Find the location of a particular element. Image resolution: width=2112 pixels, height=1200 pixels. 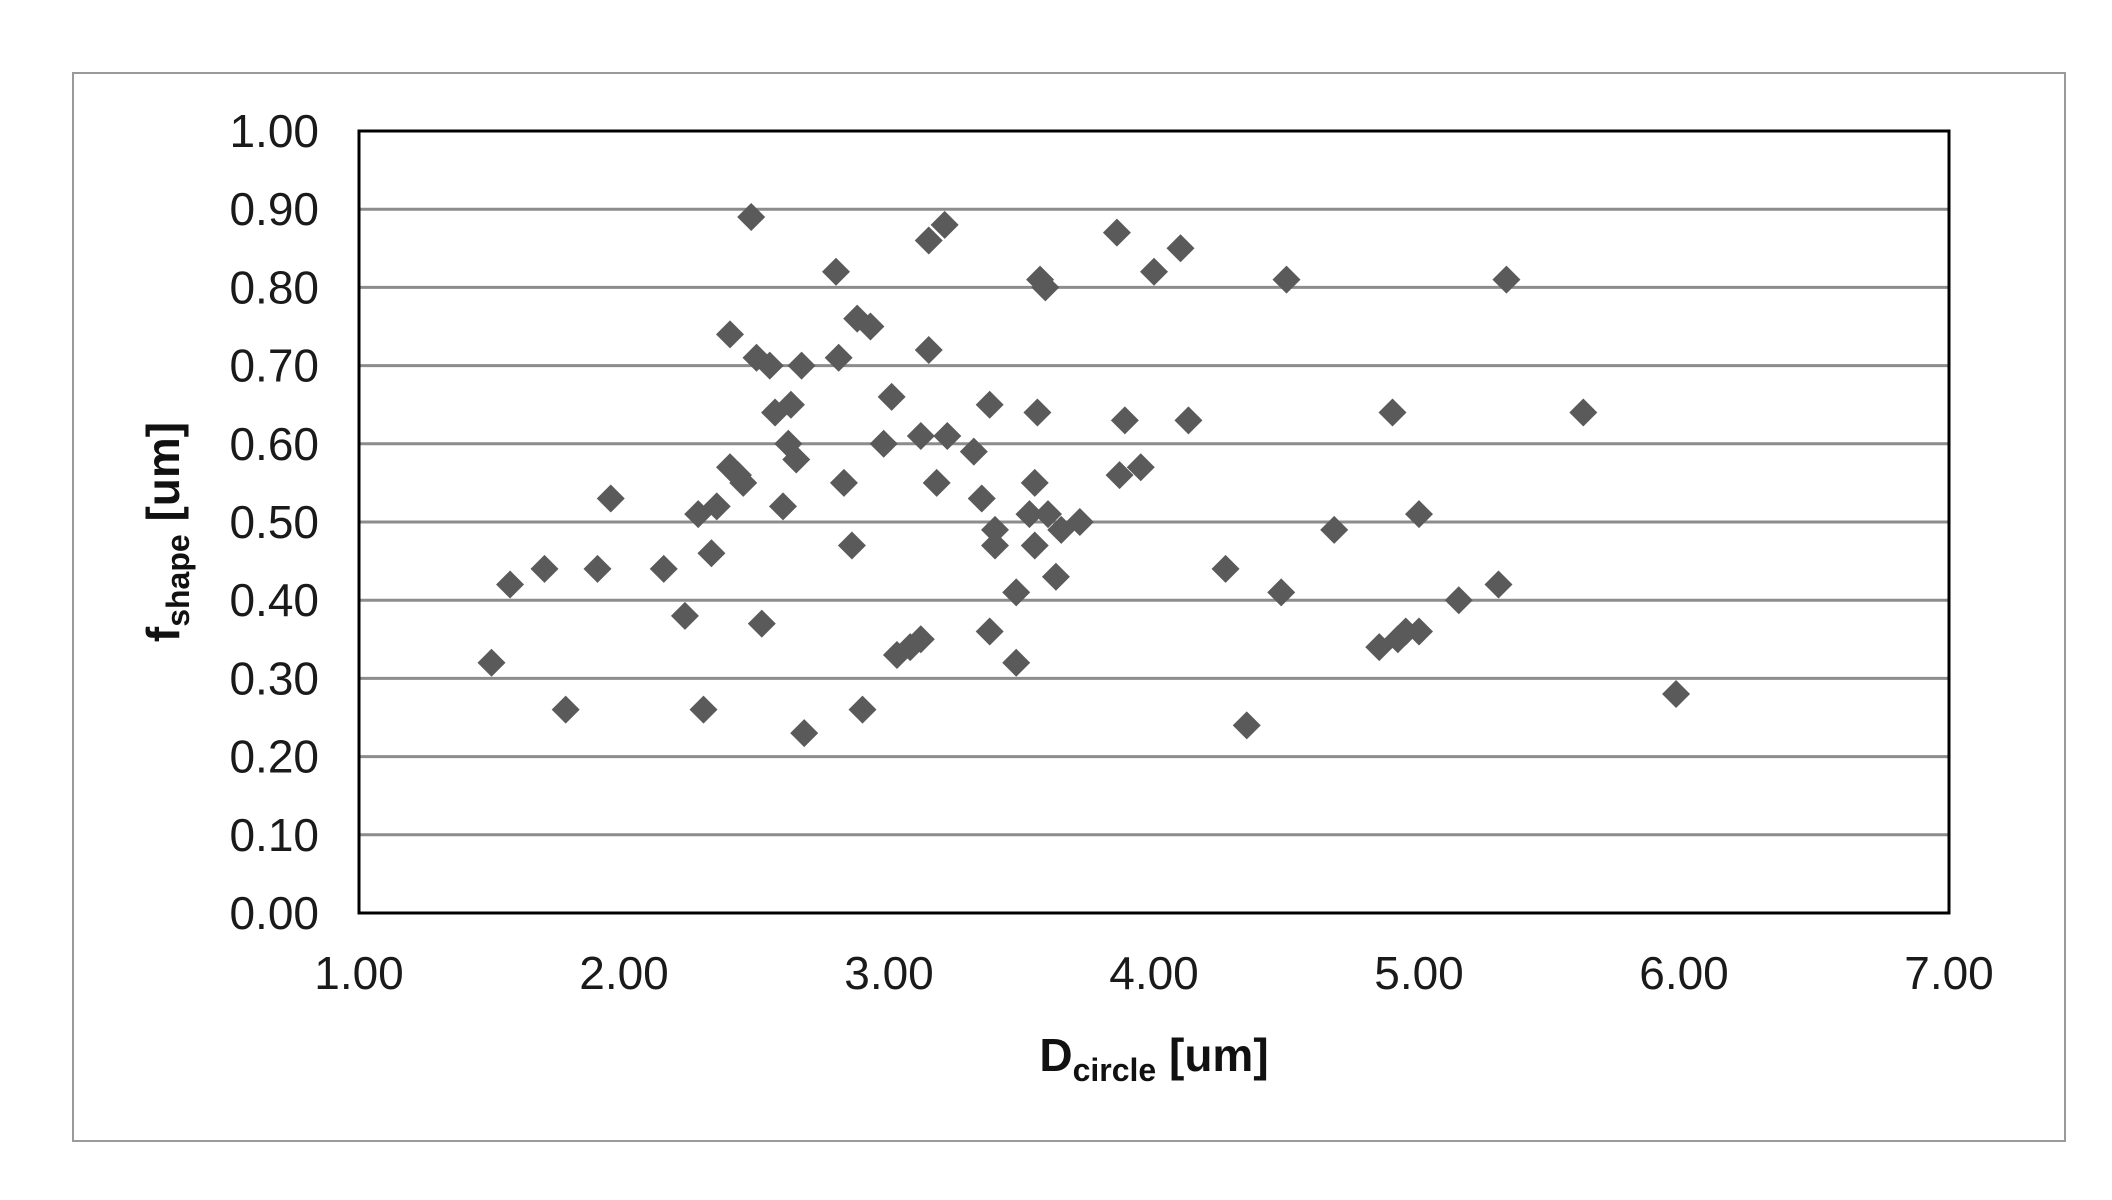

y-tick-label: 0.50 is located at coordinates (274, 522).